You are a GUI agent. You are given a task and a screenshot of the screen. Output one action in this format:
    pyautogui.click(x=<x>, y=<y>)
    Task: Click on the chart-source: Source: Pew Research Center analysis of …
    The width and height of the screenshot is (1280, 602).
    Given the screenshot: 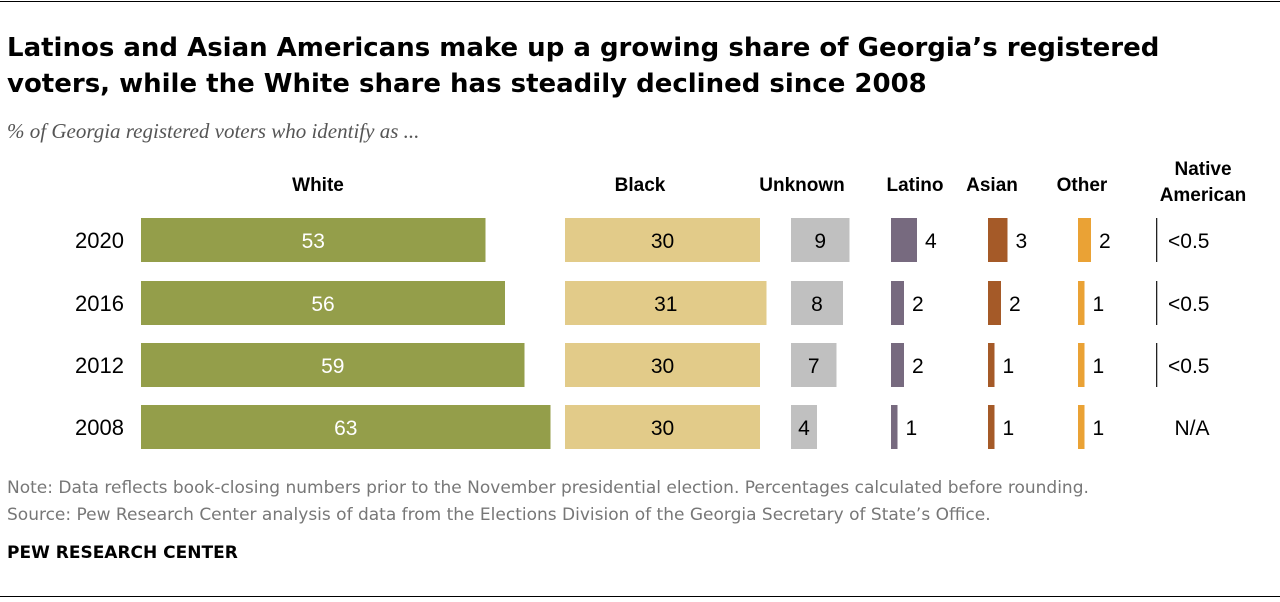 What is the action you would take?
    pyautogui.click(x=499, y=515)
    